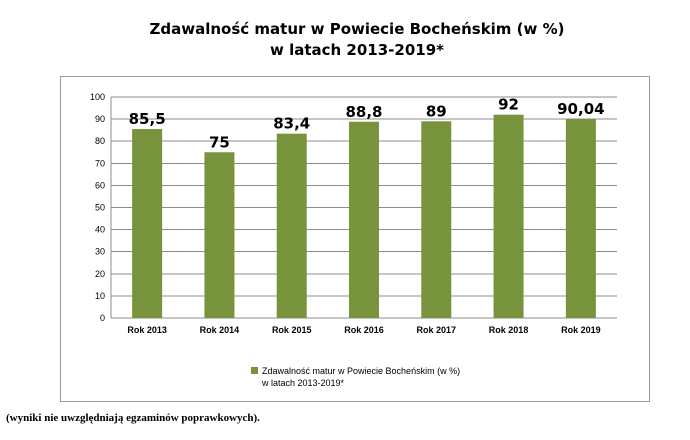 This screenshot has height=440, width=690. Describe the element at coordinates (508, 105) in the screenshot. I see `data-label-6: 92` at that location.